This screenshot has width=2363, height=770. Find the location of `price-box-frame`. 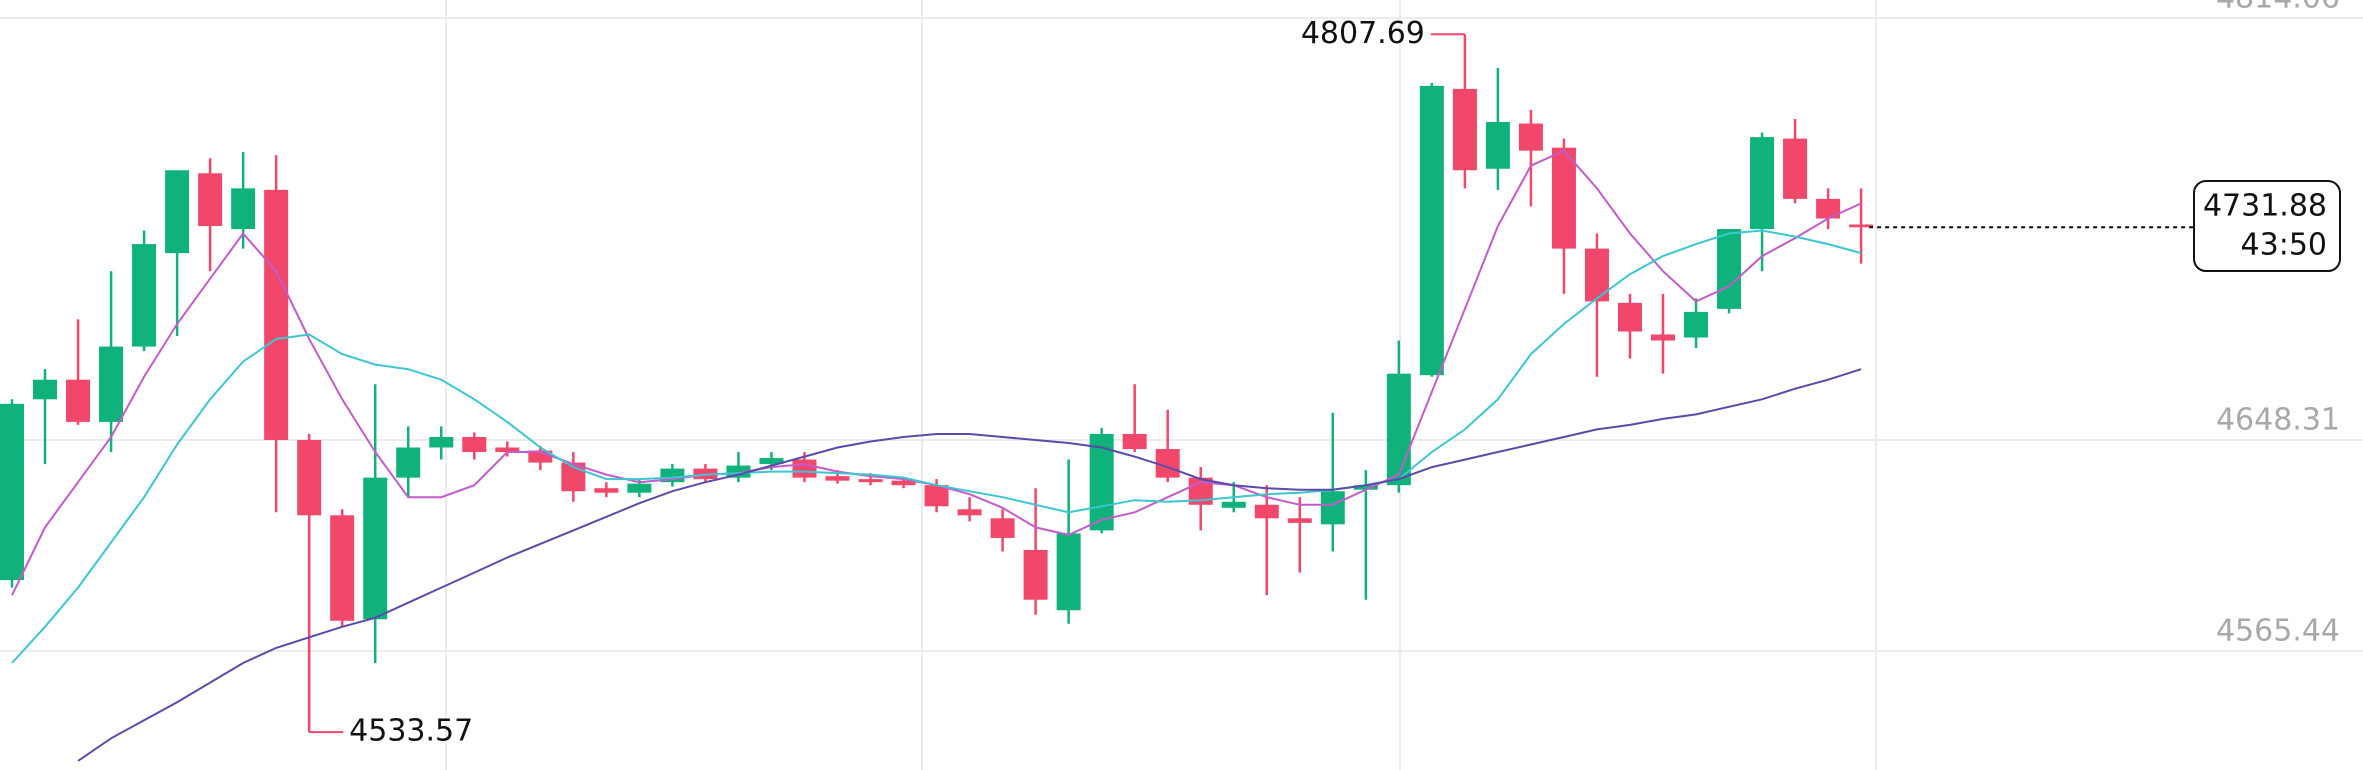

price-box-frame is located at coordinates (2267, 226).